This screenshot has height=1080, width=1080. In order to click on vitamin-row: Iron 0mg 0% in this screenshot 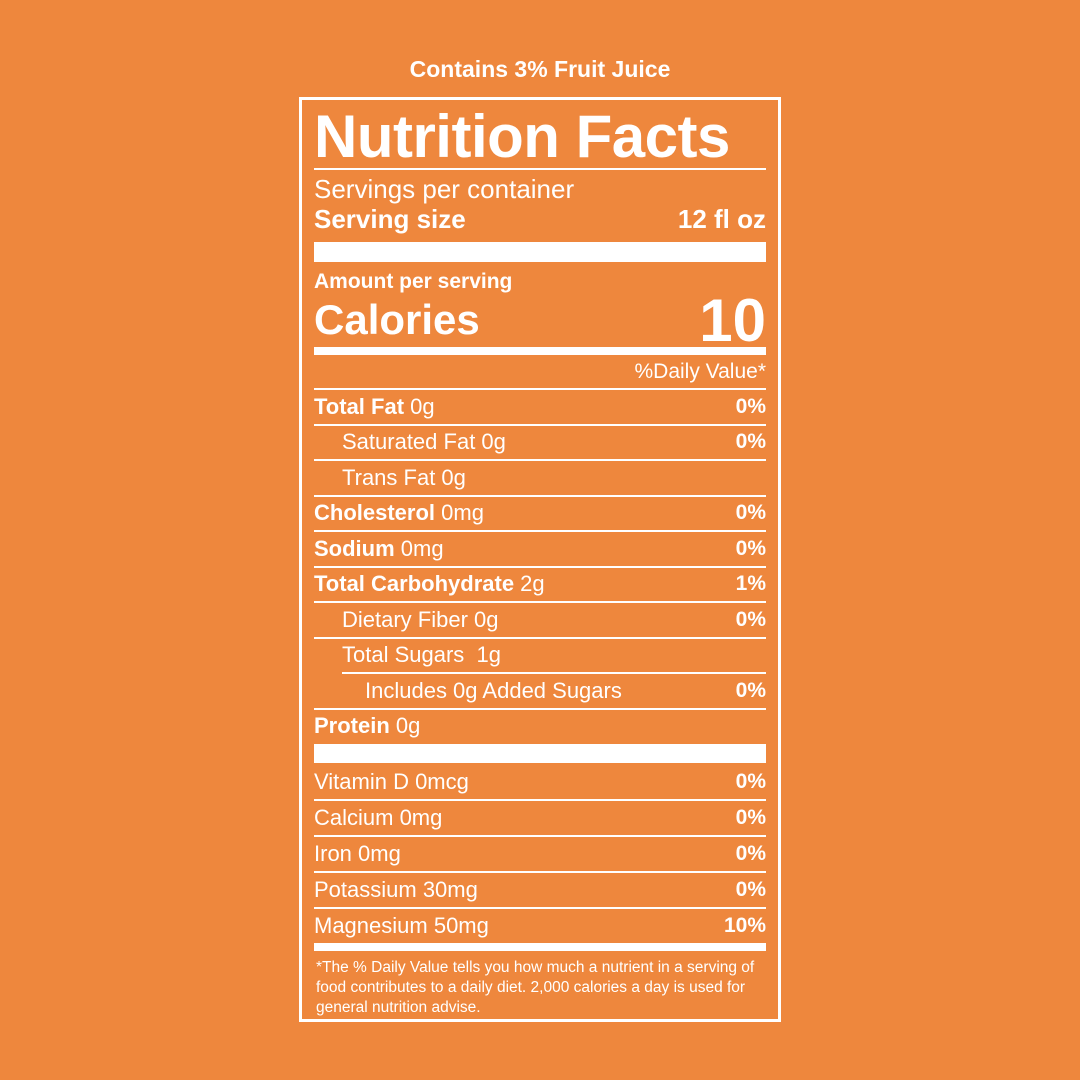, I will do `click(540, 854)`.